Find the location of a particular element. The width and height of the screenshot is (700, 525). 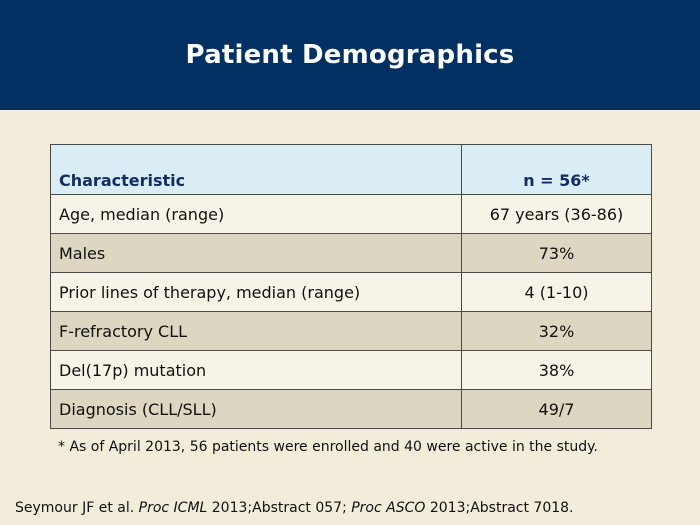

citation-part: Seymour JF et al. is located at coordinates (77, 508).